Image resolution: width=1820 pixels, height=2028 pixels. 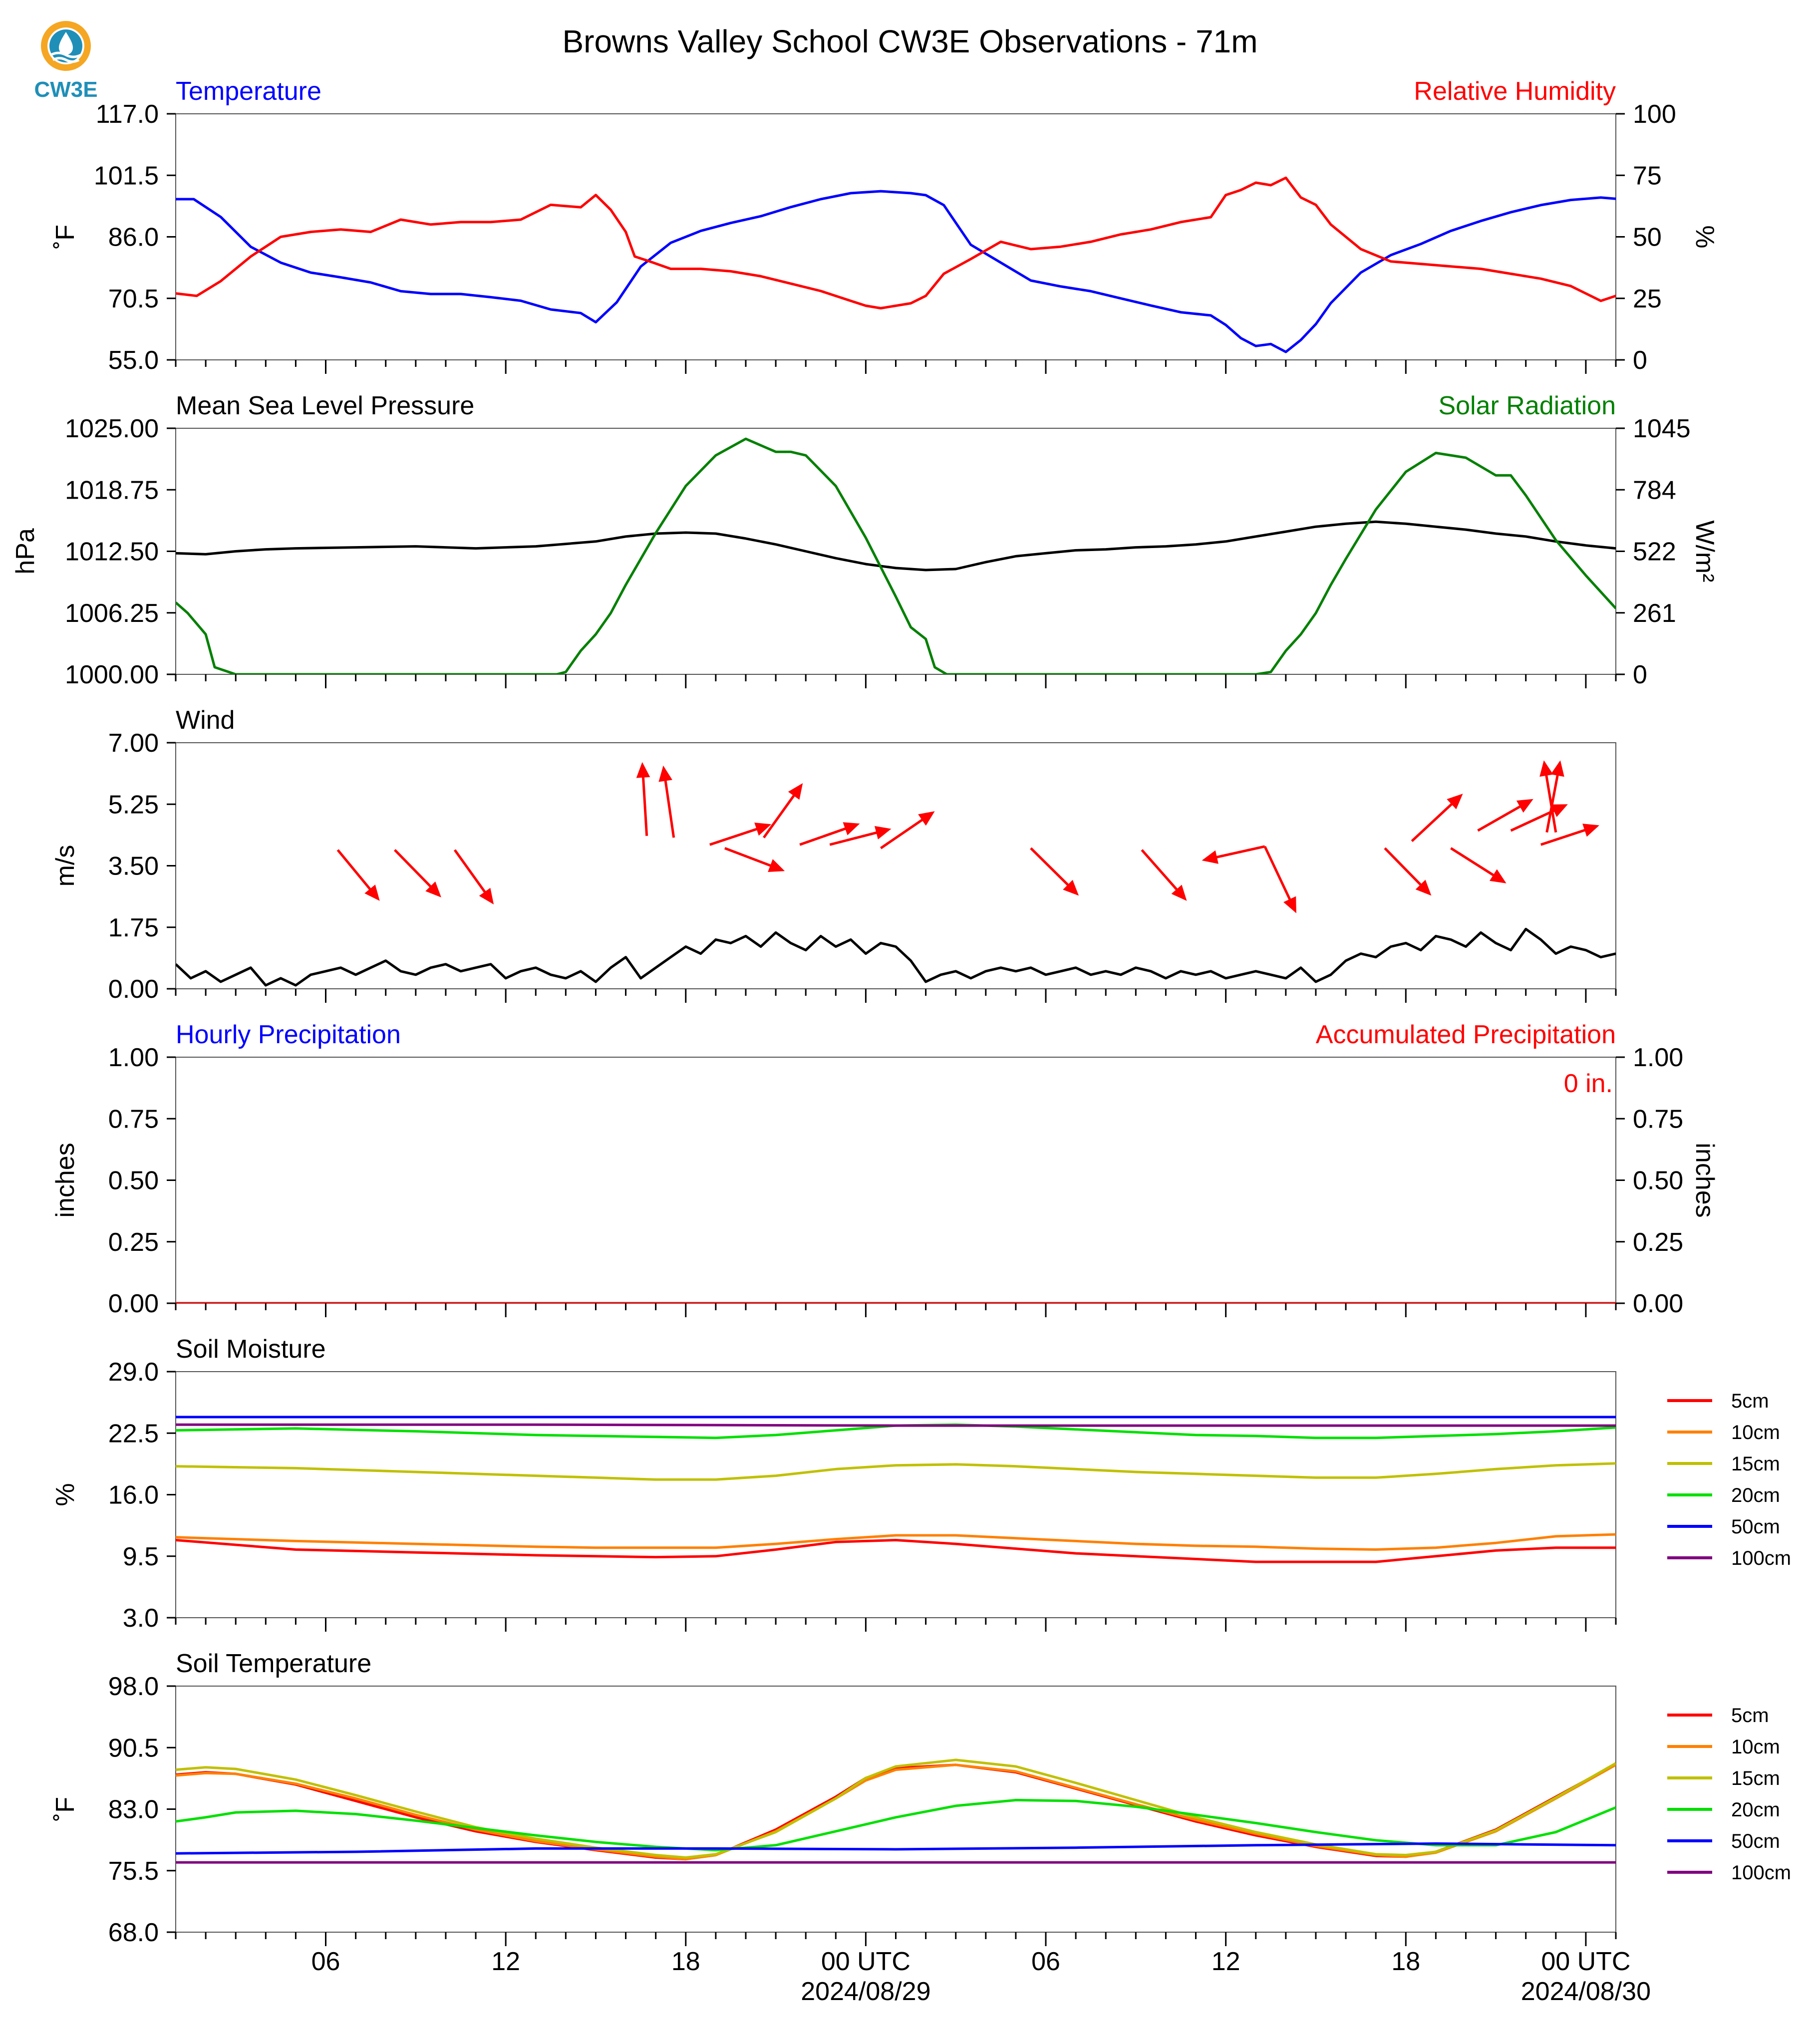 What do you see at coordinates (248, 91) in the screenshot?
I see `left-panel-title: Temperature` at bounding box center [248, 91].